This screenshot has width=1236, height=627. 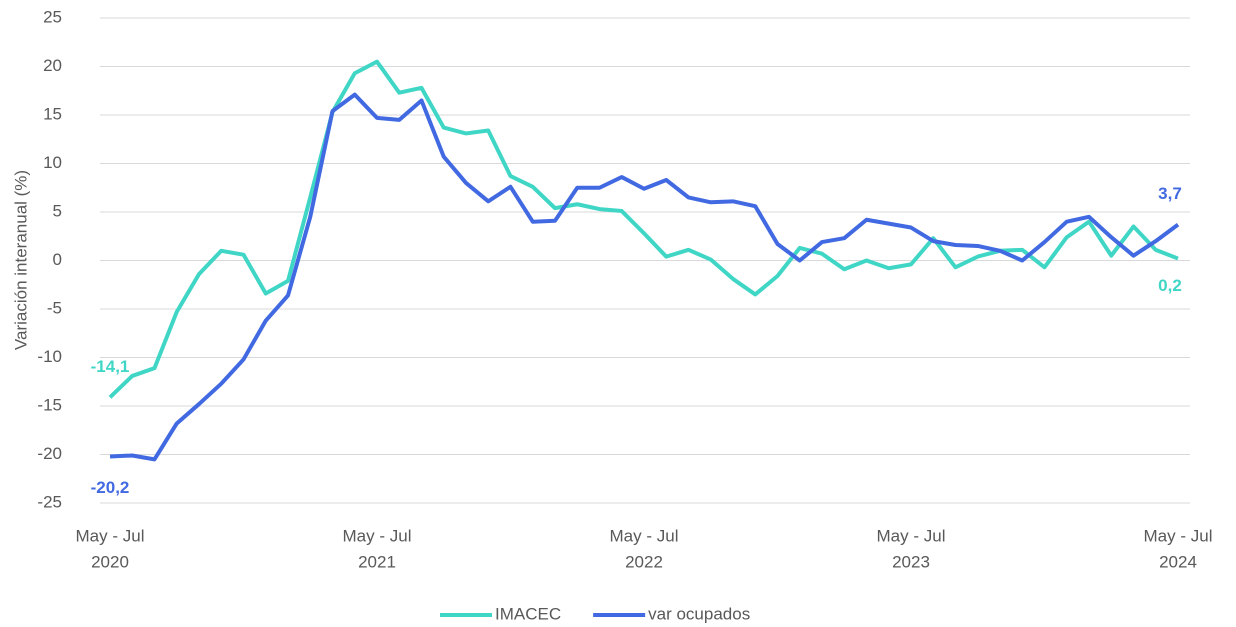 I want to click on y-tick-label: 5, so click(x=57, y=210).